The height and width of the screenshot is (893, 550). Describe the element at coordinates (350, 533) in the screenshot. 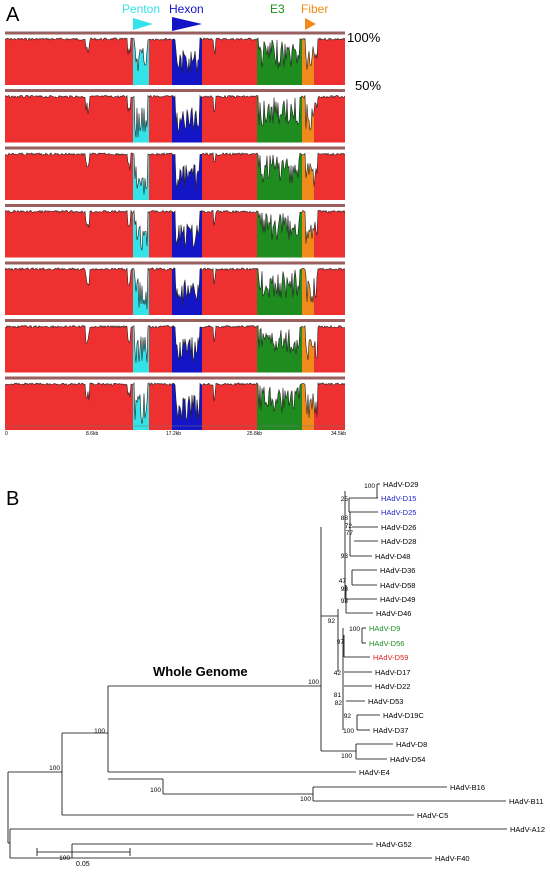

I see `bootstrap-value: 77` at that location.